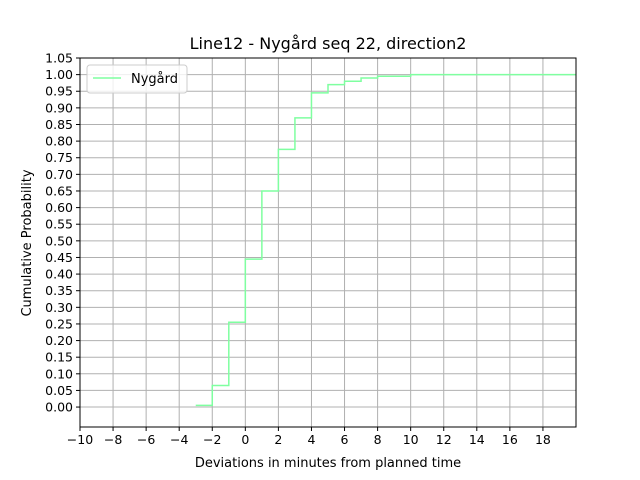 This screenshot has width=640, height=480. What do you see at coordinates (59, 323) in the screenshot?
I see `y-tick-label: 0.25` at bounding box center [59, 323].